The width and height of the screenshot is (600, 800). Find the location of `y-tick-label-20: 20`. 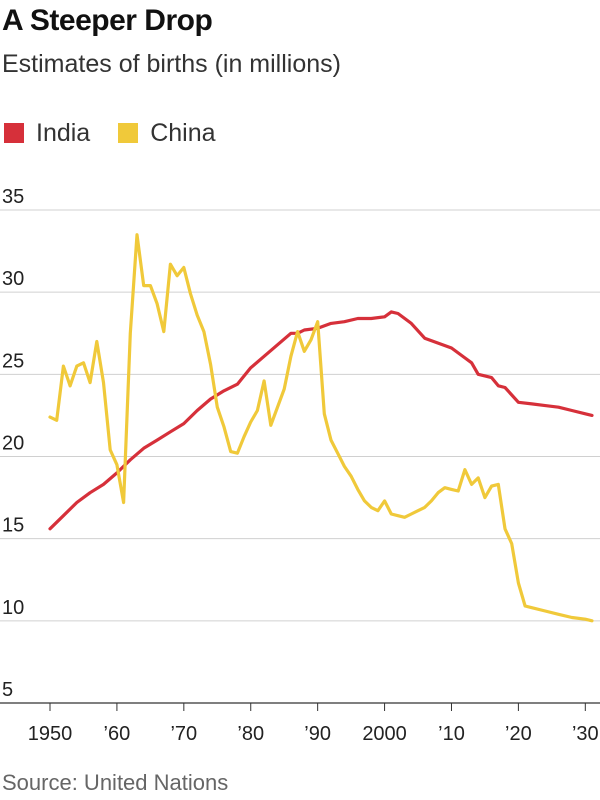

y-tick-label-20: 20 is located at coordinates (13, 444).